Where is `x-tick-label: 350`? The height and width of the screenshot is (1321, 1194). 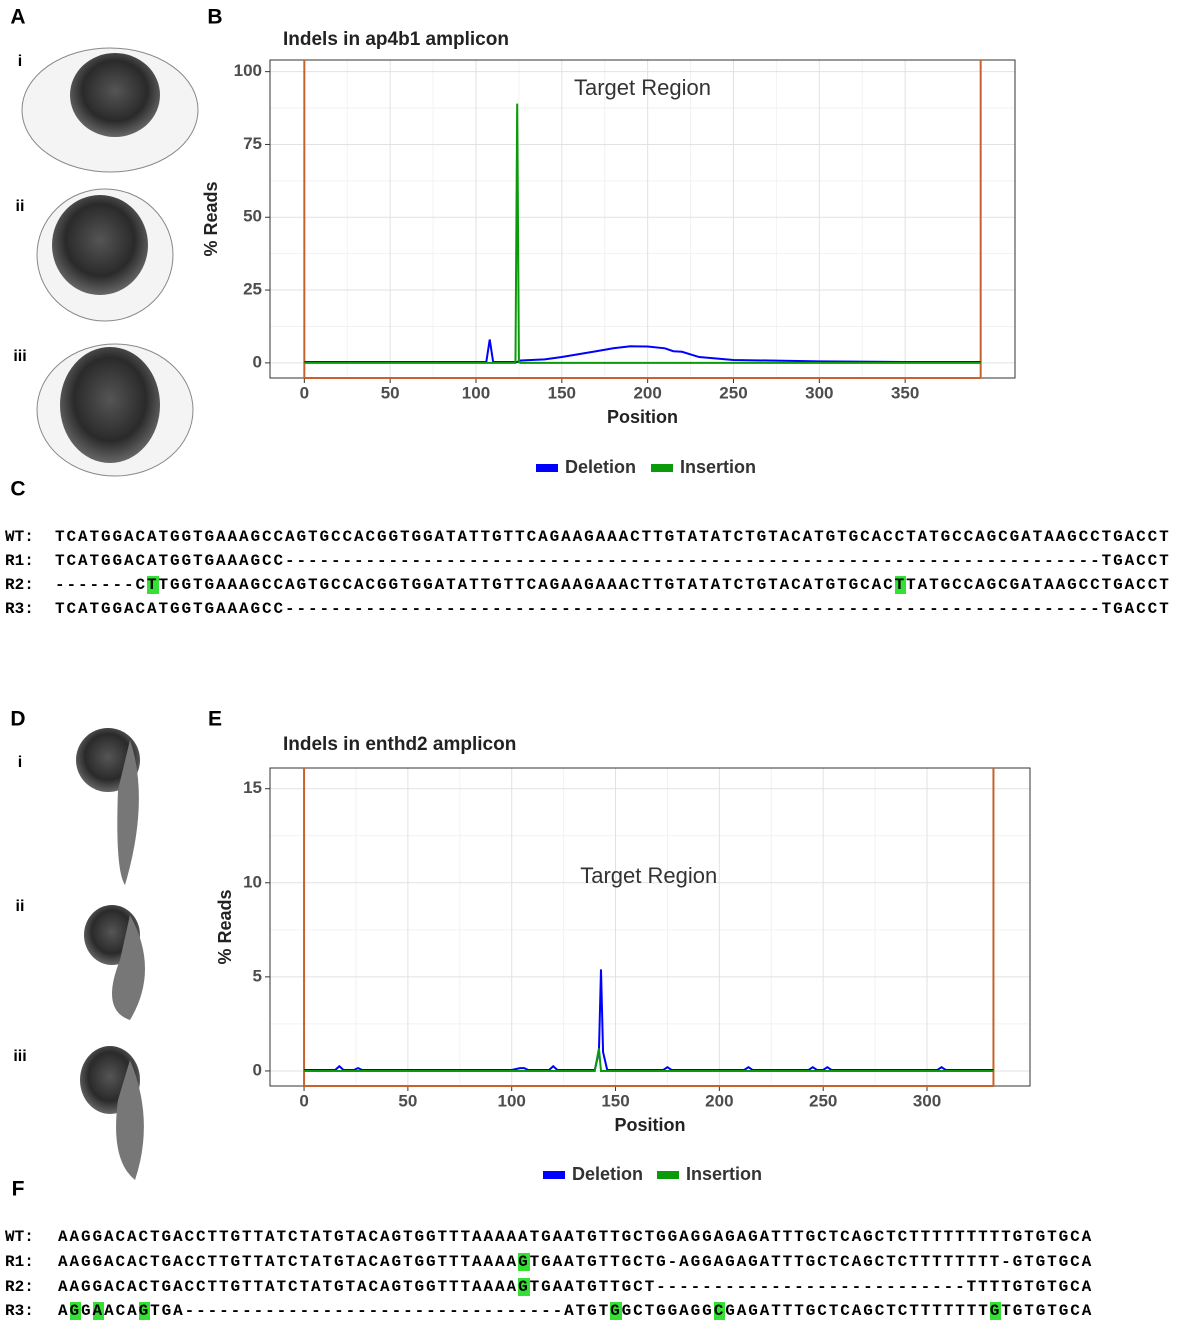
x-tick-label: 350 is located at coordinates (905, 392).